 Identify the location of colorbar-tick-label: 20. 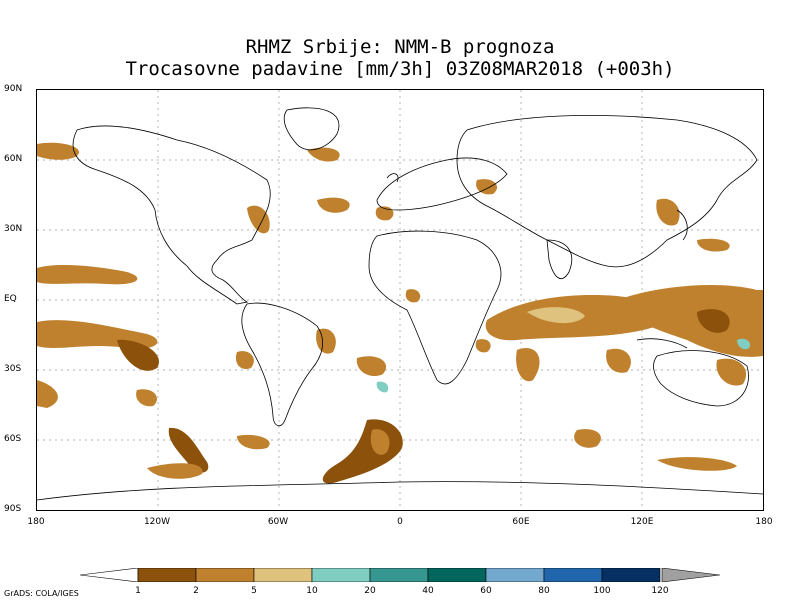
(370, 591).